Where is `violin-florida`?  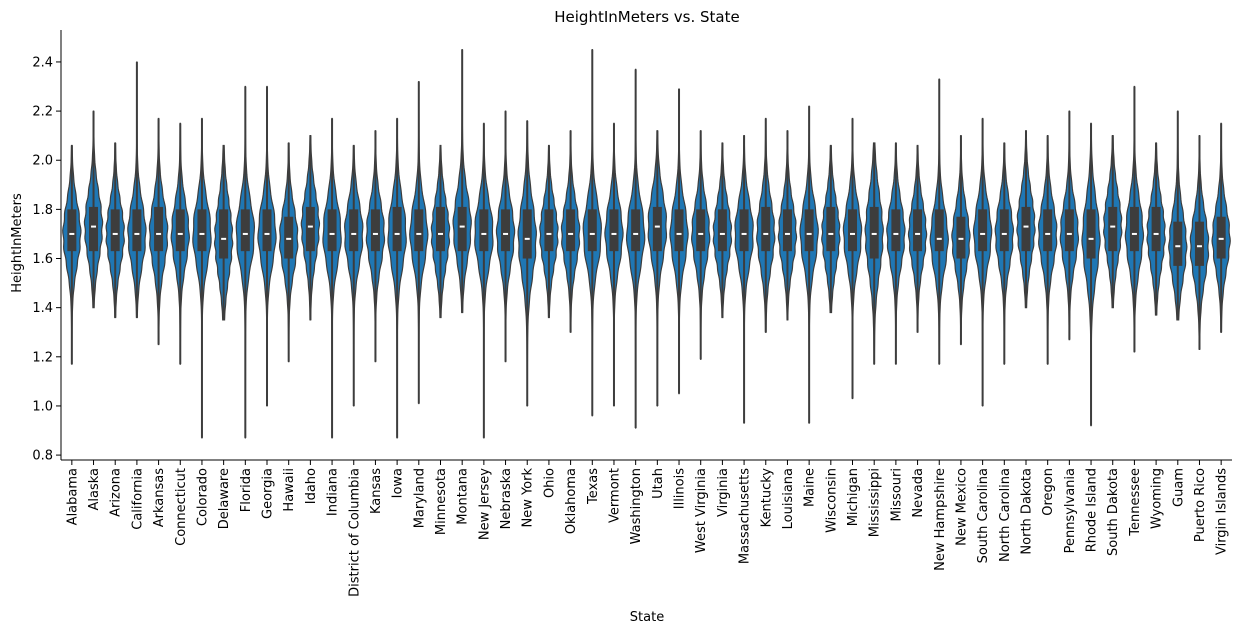
violin-florida is located at coordinates (245, 262).